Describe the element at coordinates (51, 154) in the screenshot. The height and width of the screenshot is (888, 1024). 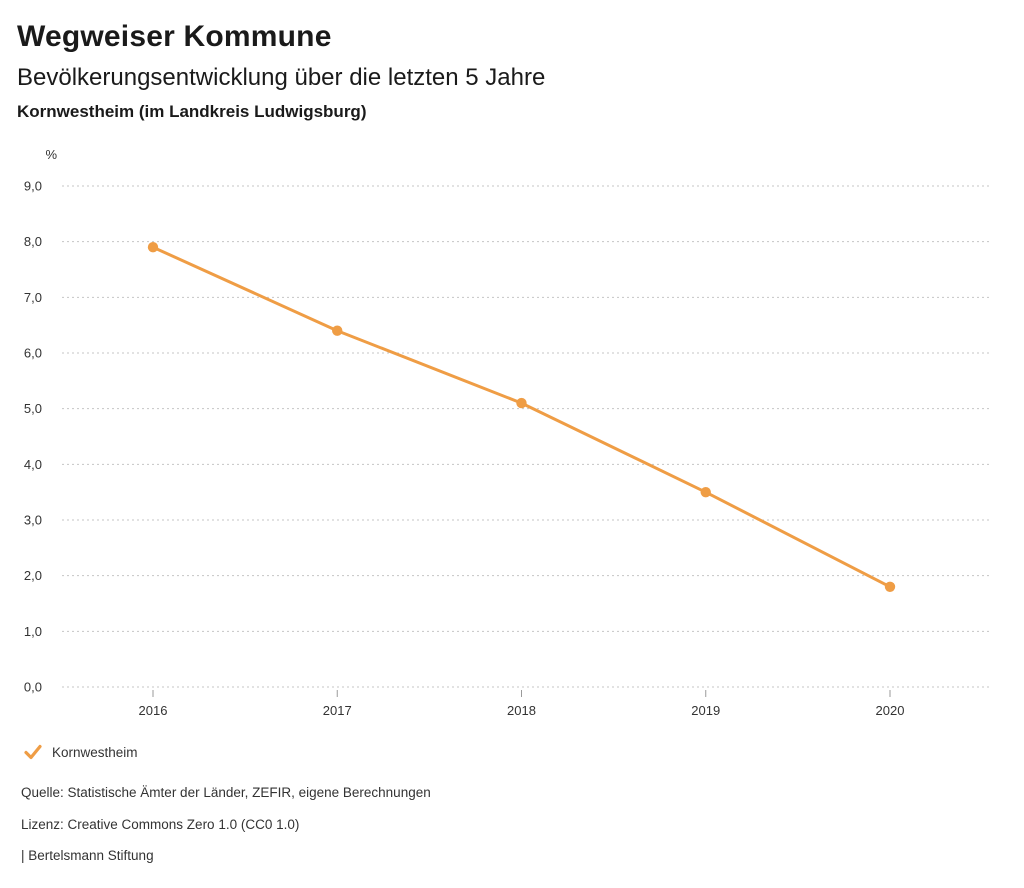
I see `y-axis-unit-label: %` at that location.